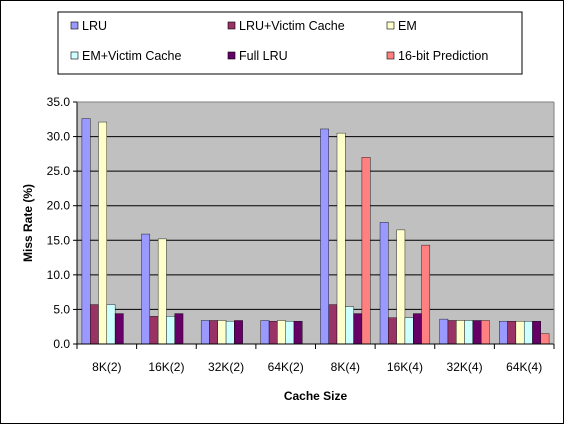  What do you see at coordinates (345, 367) in the screenshot?
I see `x-tick-label: 8K(4)` at bounding box center [345, 367].